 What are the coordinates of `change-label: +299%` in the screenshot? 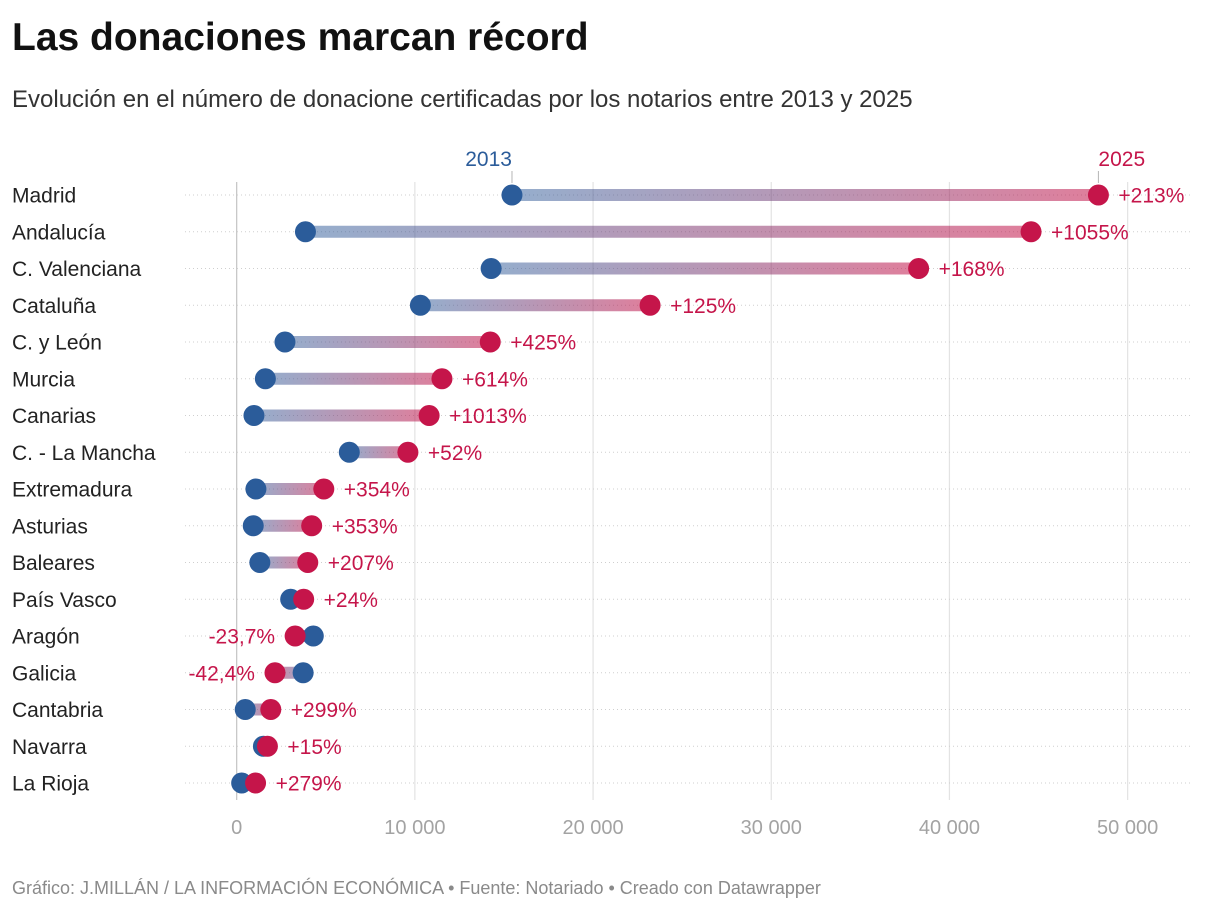 It's located at (324, 710).